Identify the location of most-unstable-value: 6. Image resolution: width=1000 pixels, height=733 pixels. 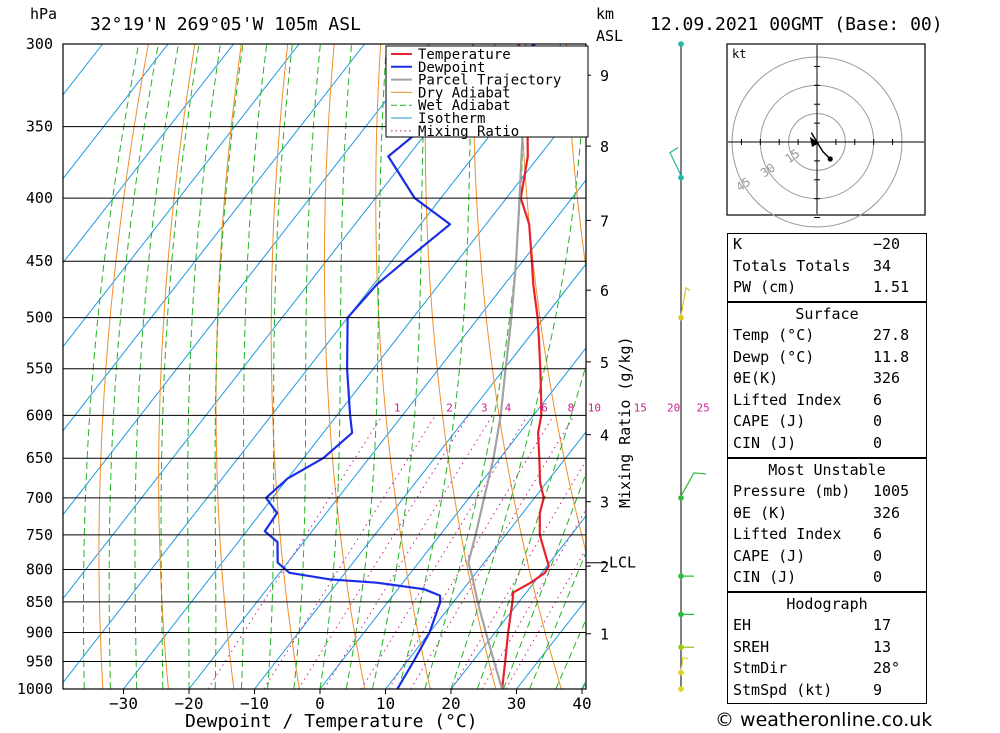
(878, 534).